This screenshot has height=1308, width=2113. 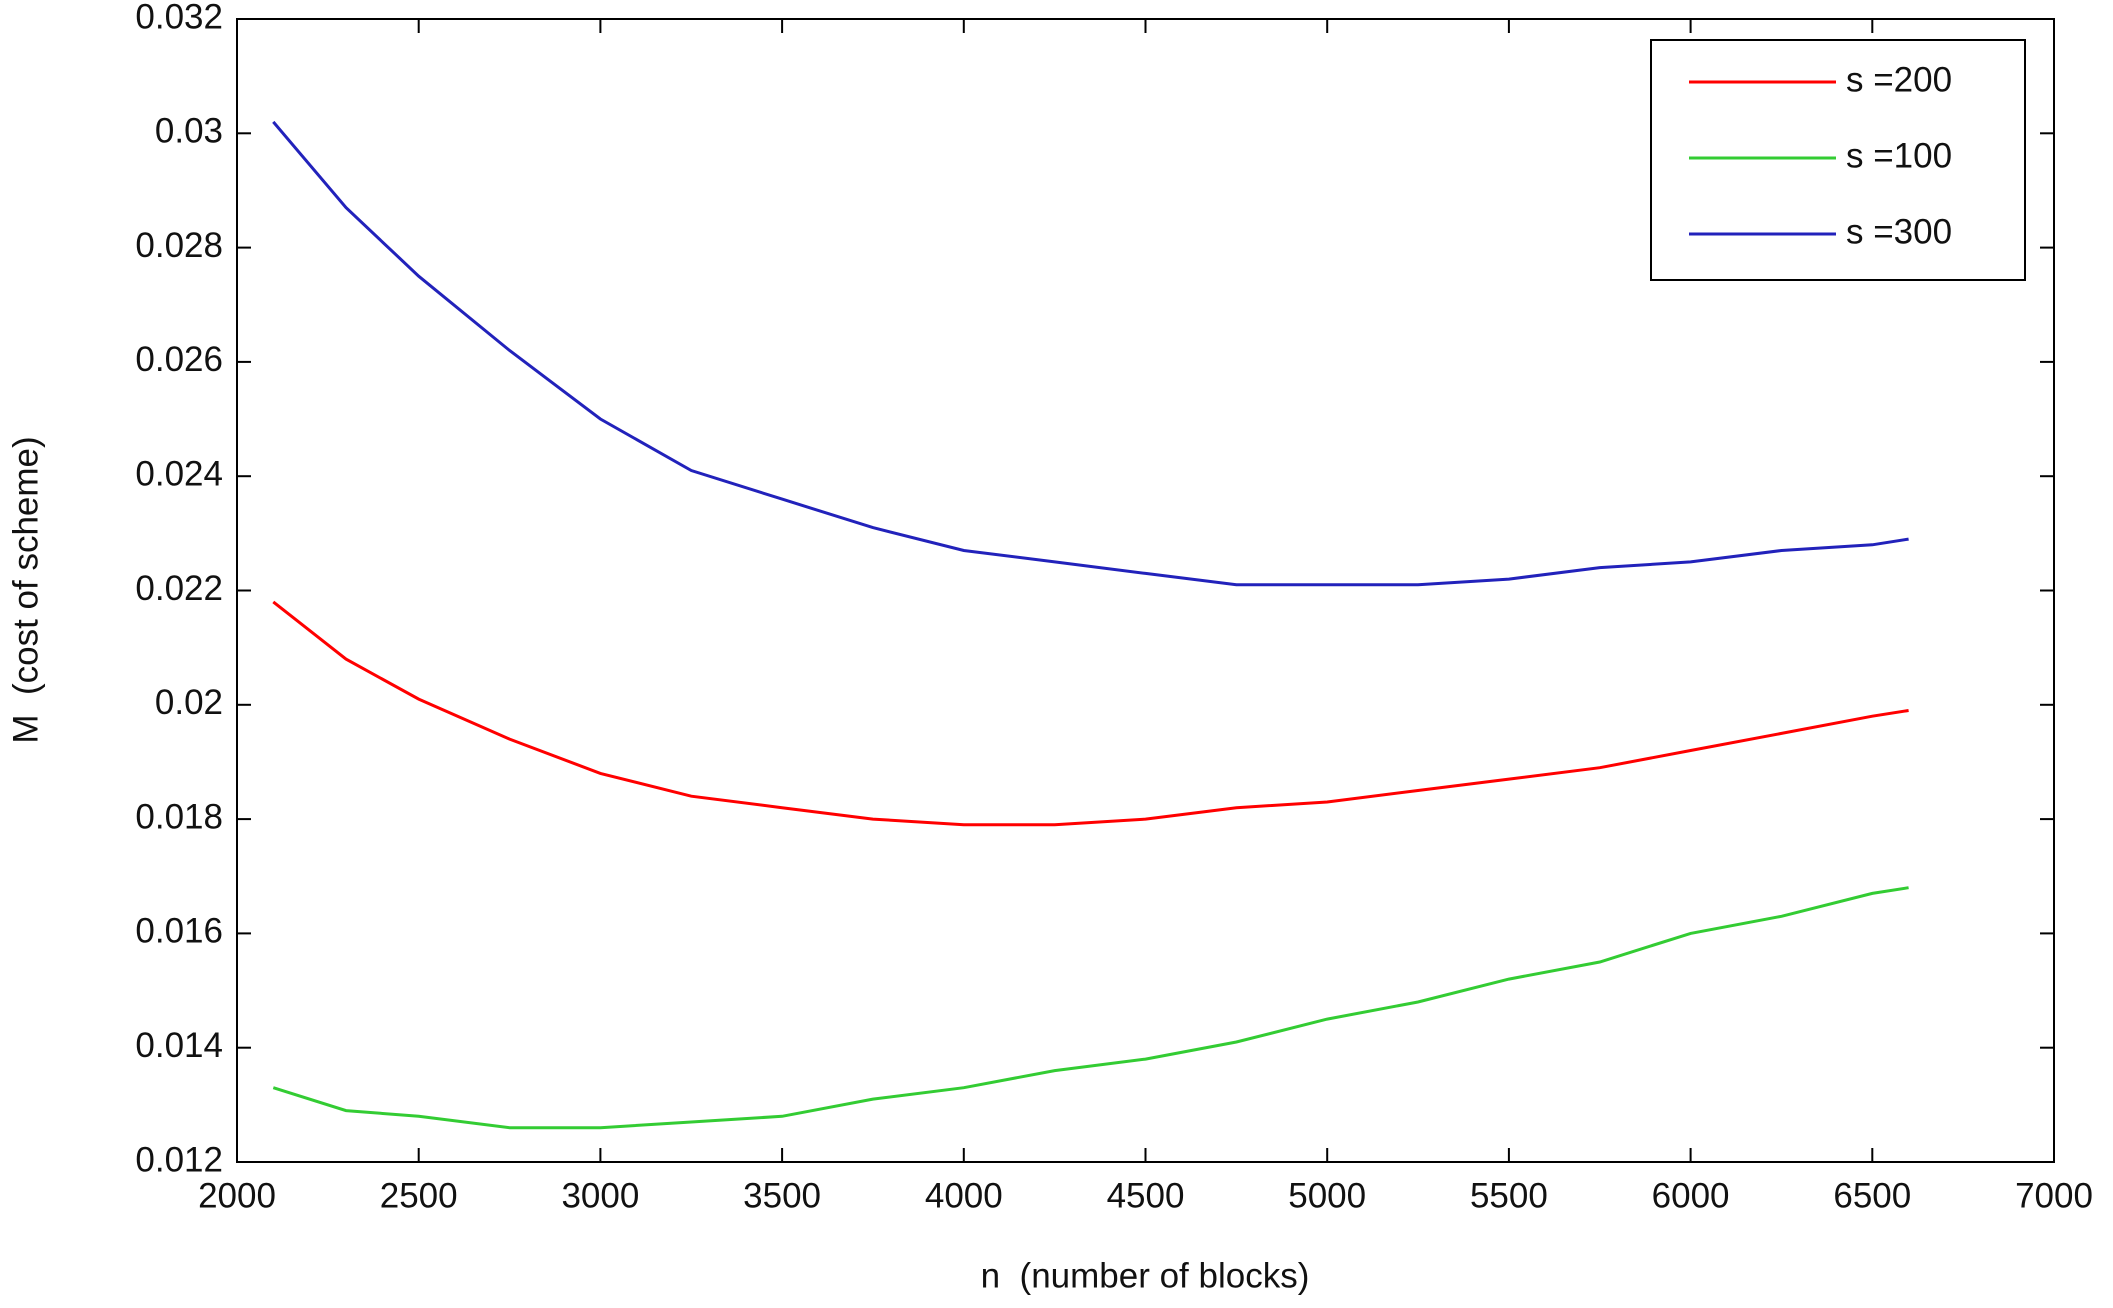 What do you see at coordinates (1691, 1195) in the screenshot?
I see `x-tick-label: 6000` at bounding box center [1691, 1195].